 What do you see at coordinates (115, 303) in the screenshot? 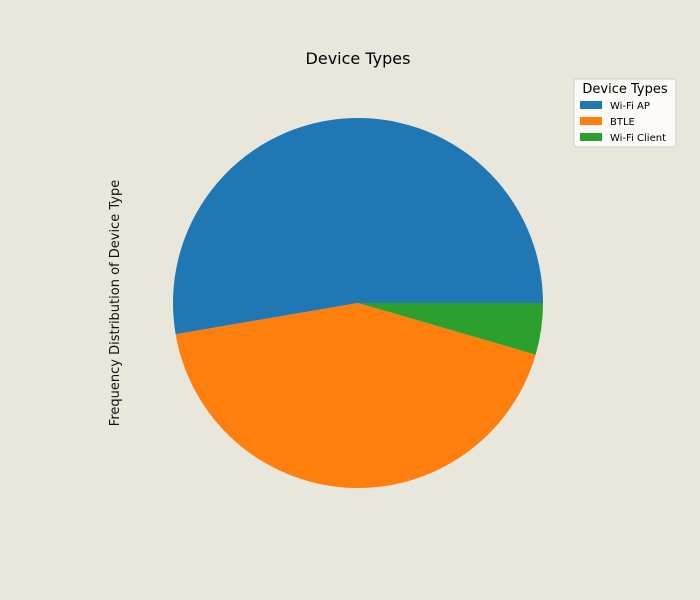
I see `y-axis-label: Frequency Distribution of Device Type` at bounding box center [115, 303].